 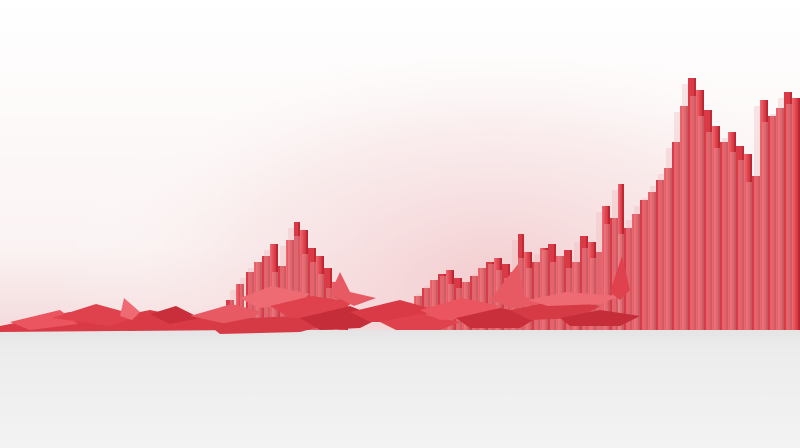 I want to click on paper-folds, so click(x=320, y=295).